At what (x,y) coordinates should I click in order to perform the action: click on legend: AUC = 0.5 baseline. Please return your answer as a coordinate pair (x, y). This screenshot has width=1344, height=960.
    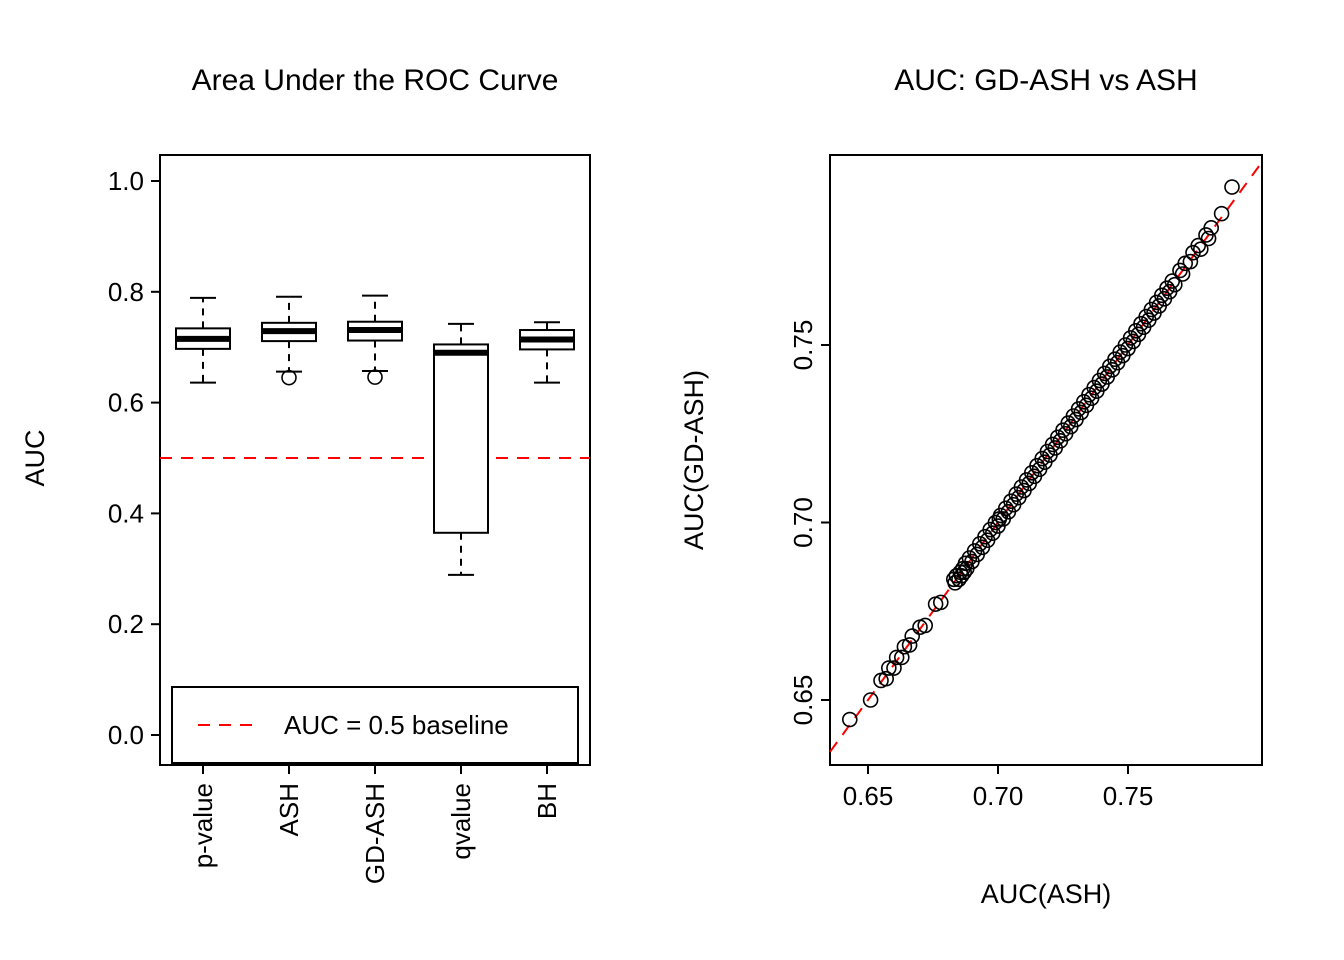
    Looking at the image, I should click on (375, 725).